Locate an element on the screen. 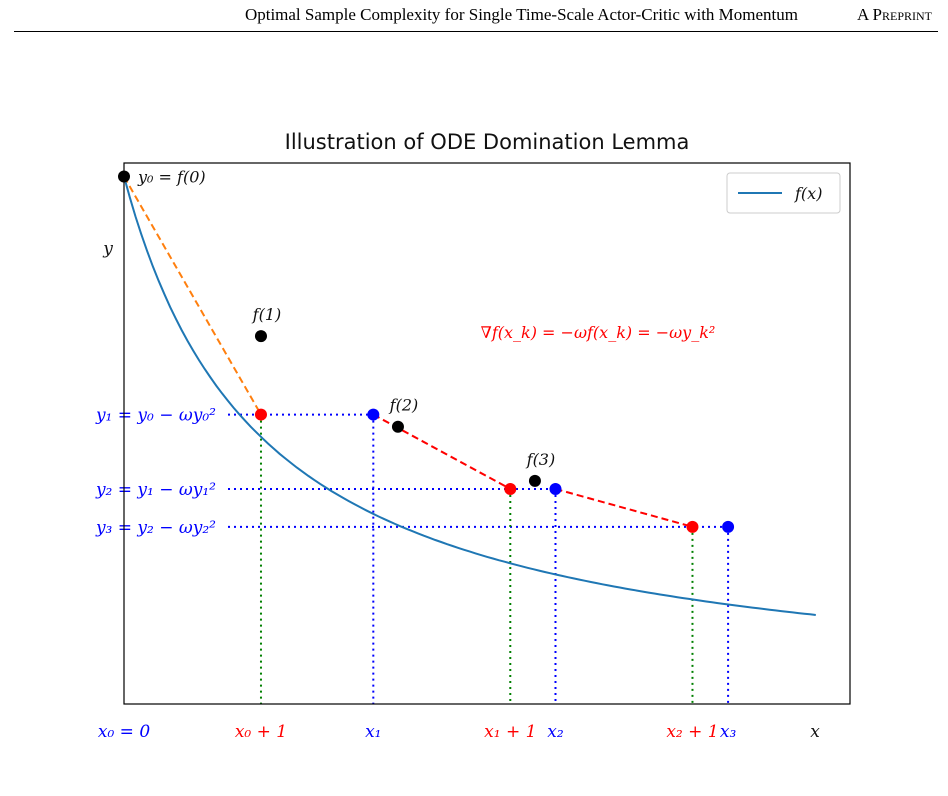  y-tick-label: y₃ = y₂ − ωy₂² is located at coordinates (155, 528).